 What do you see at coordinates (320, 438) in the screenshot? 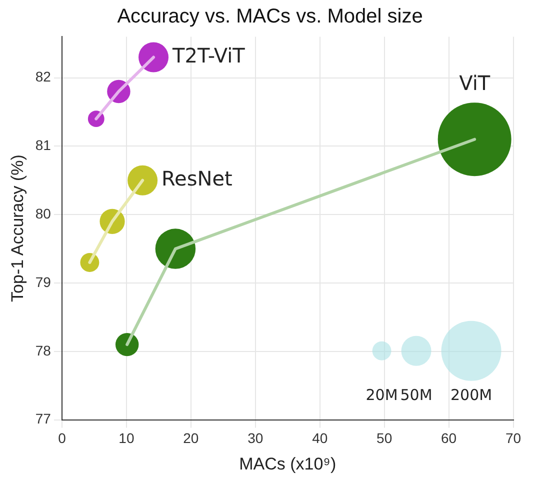
I see `x-tick-label: 40` at bounding box center [320, 438].